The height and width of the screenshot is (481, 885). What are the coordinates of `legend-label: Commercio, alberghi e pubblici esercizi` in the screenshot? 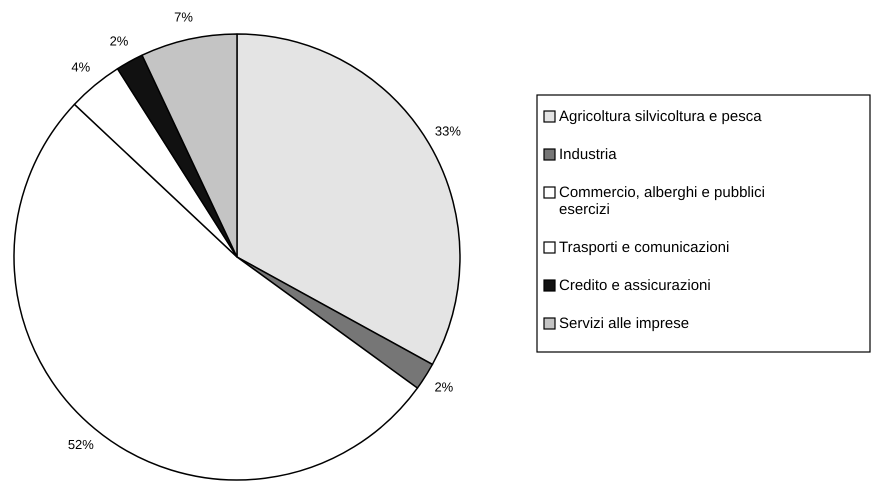 It's located at (662, 201).